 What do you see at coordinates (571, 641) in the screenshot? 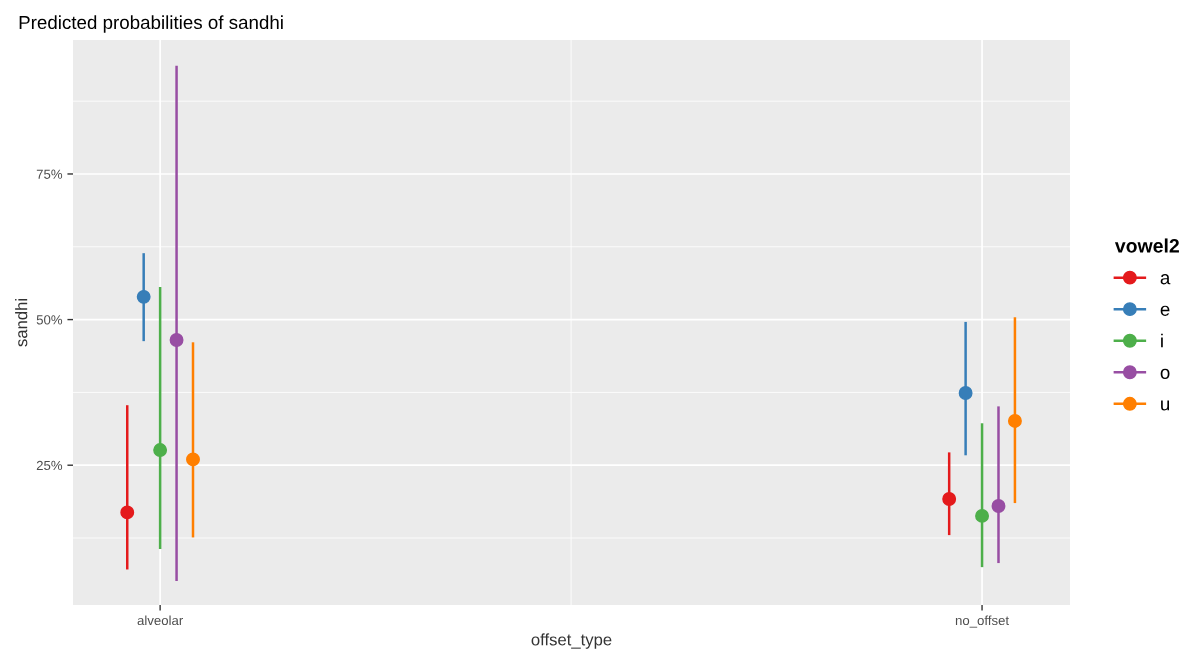
I see `x-axis-title: offset_type` at bounding box center [571, 641].